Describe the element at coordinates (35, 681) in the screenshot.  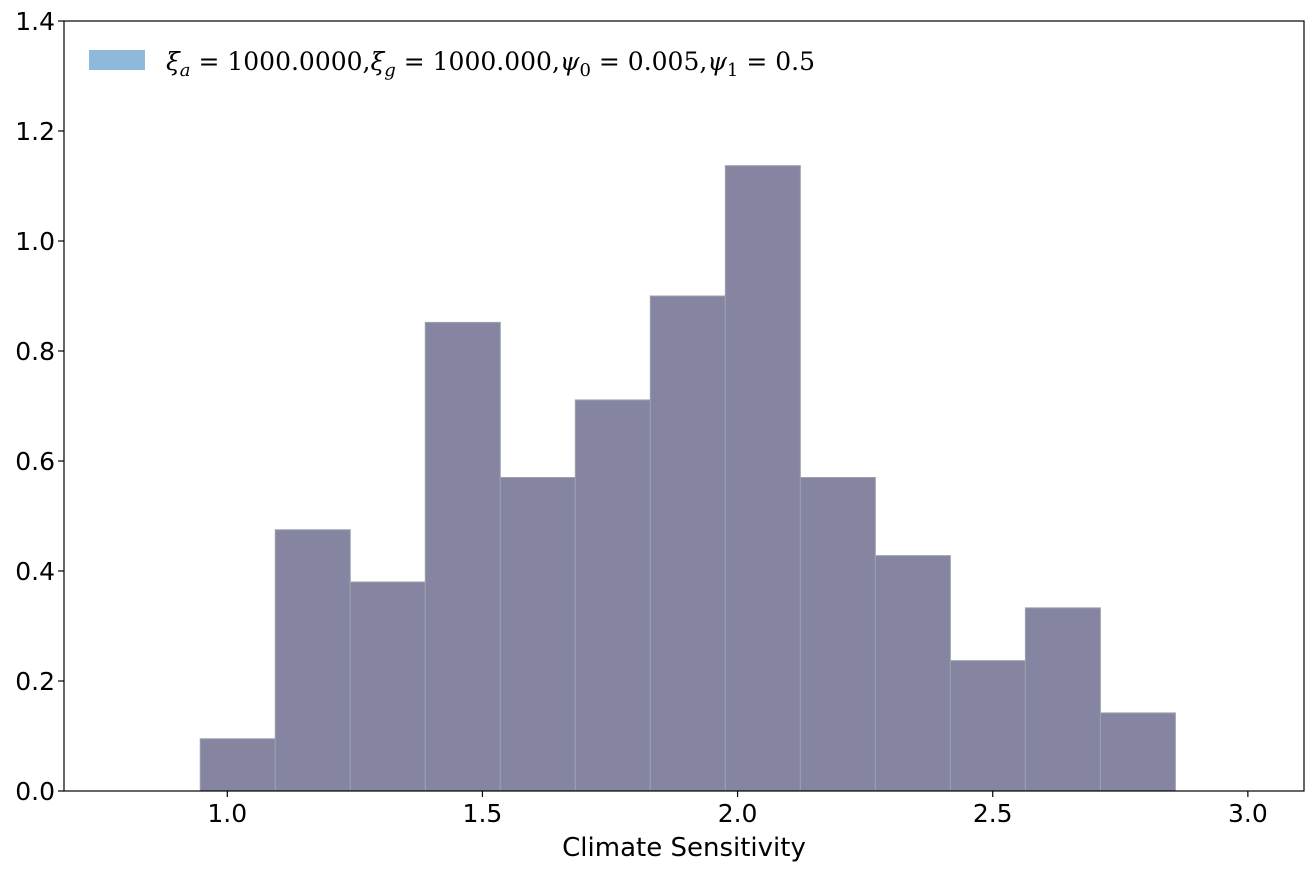
I see `y-tick-label-2: 0.2` at that location.